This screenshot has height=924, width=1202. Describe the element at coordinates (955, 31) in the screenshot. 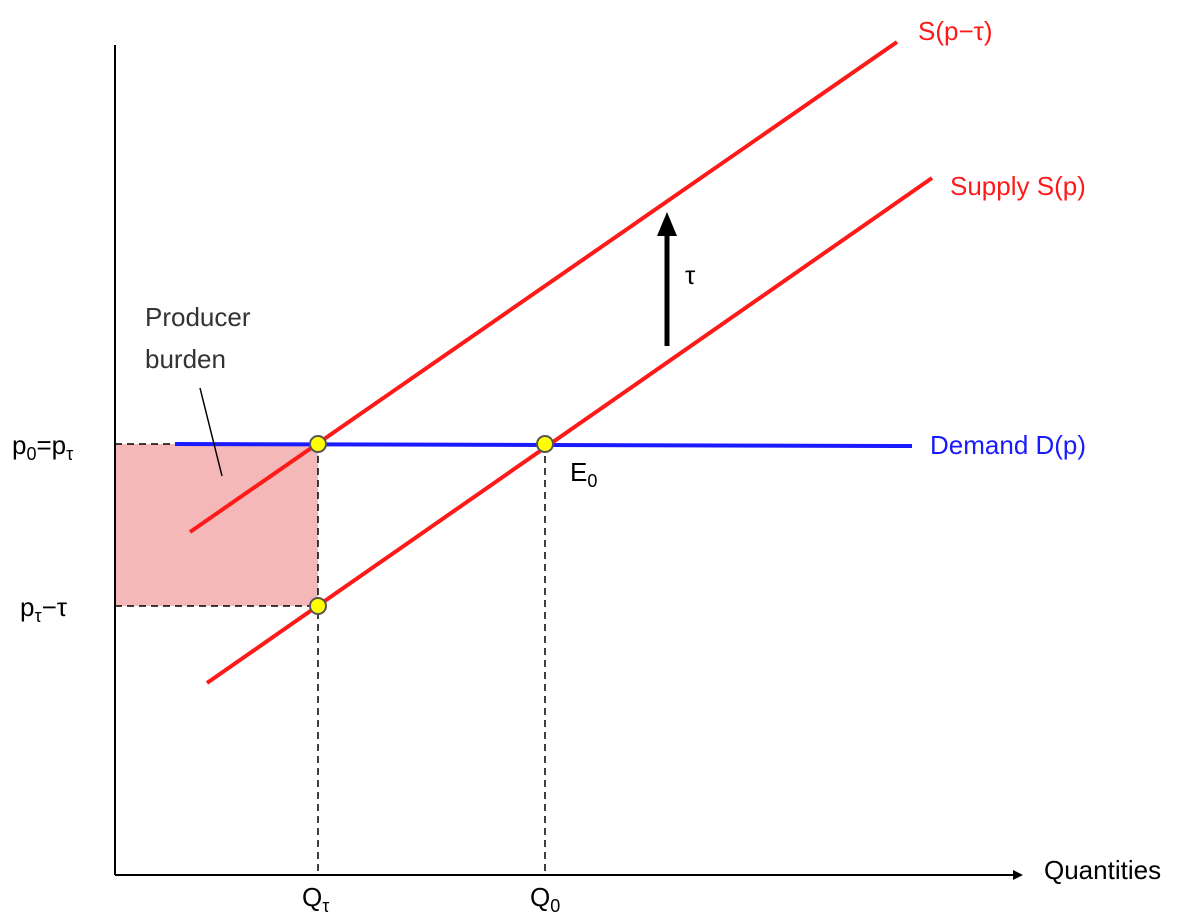

I see `tax-supply-label: S(p−τ)` at that location.